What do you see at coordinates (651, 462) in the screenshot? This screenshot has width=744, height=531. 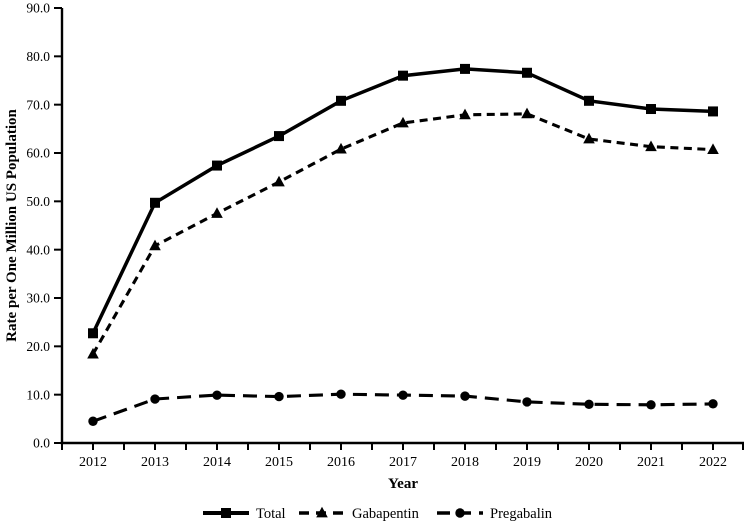 I see `x-year-label: 2021` at bounding box center [651, 462].